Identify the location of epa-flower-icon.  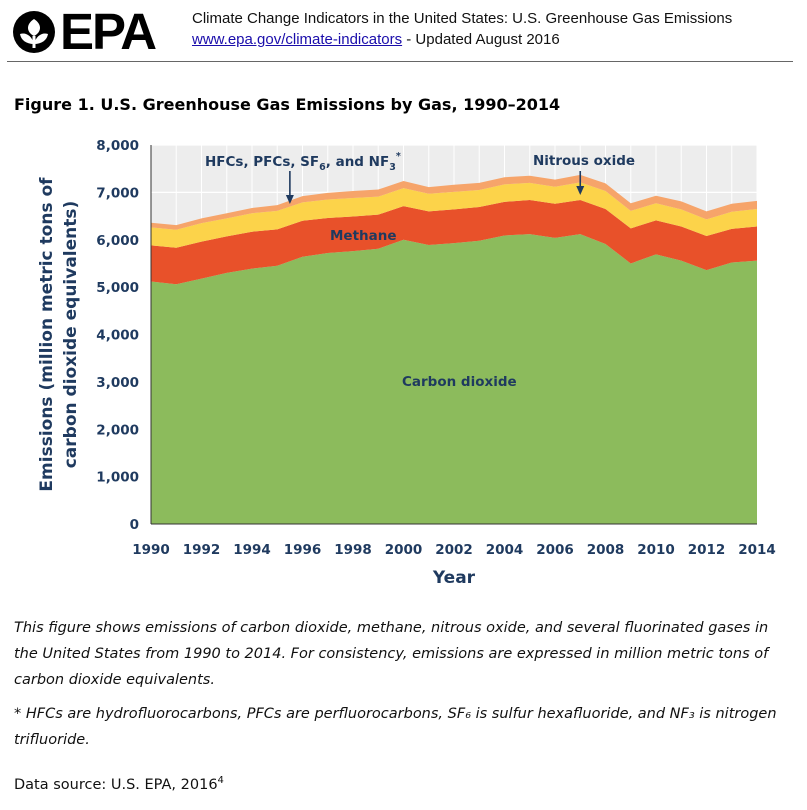
(34, 32).